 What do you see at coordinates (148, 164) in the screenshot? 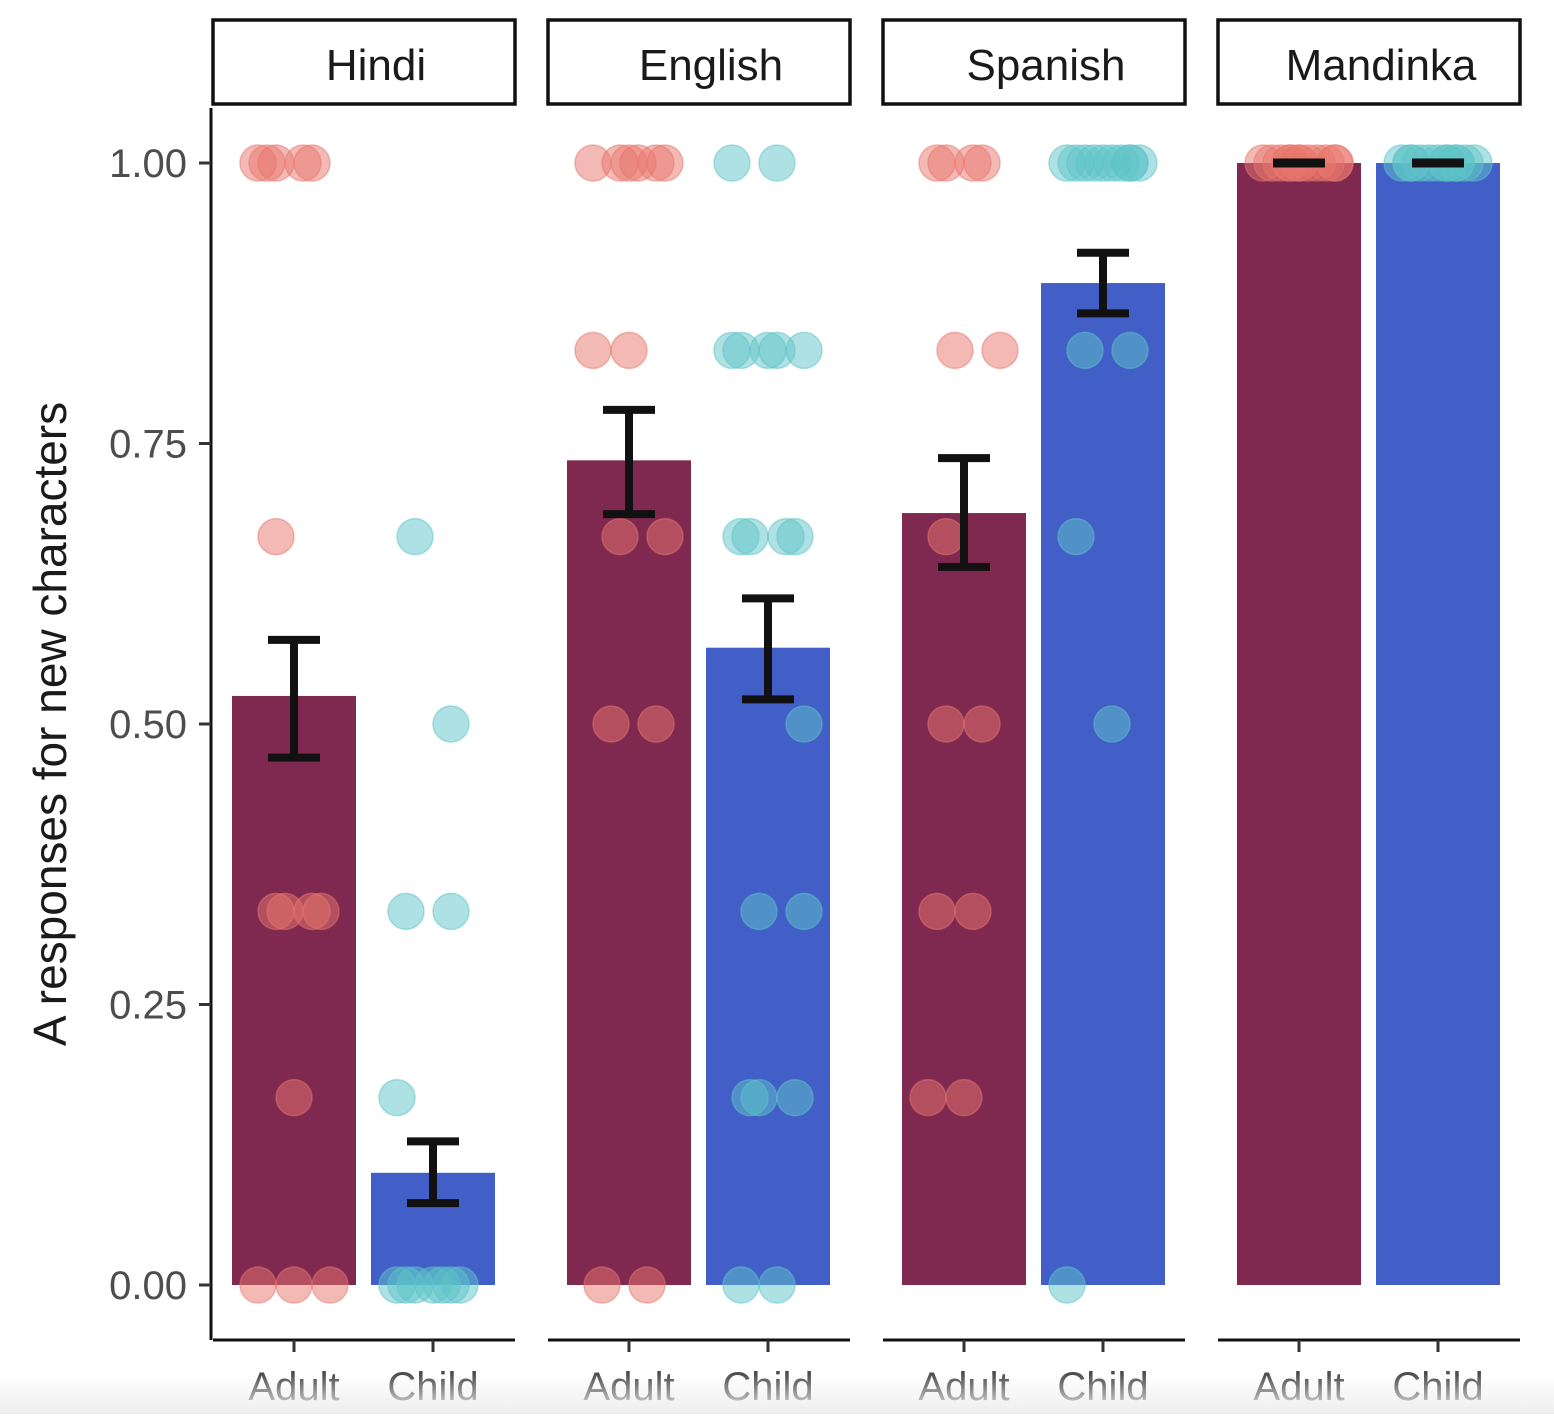
I see `y-tick-label: 1.00` at bounding box center [148, 164].